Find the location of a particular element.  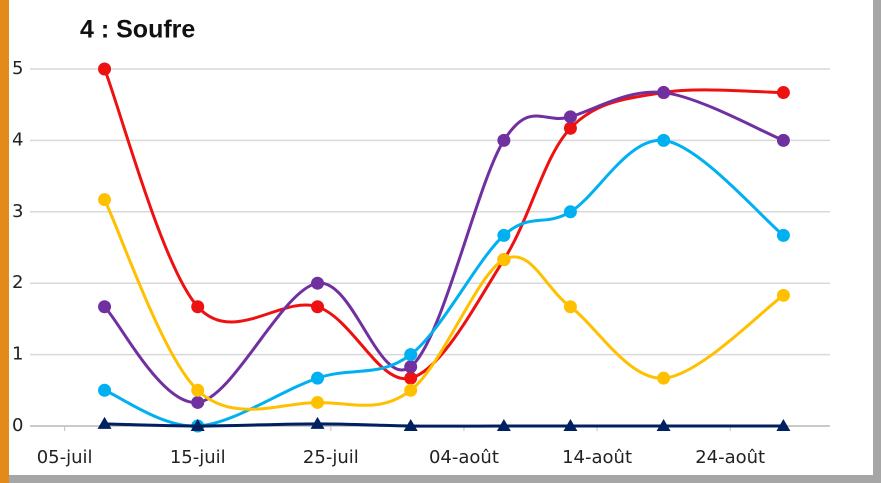

x-tick-label: 24-août is located at coordinates (730, 457).